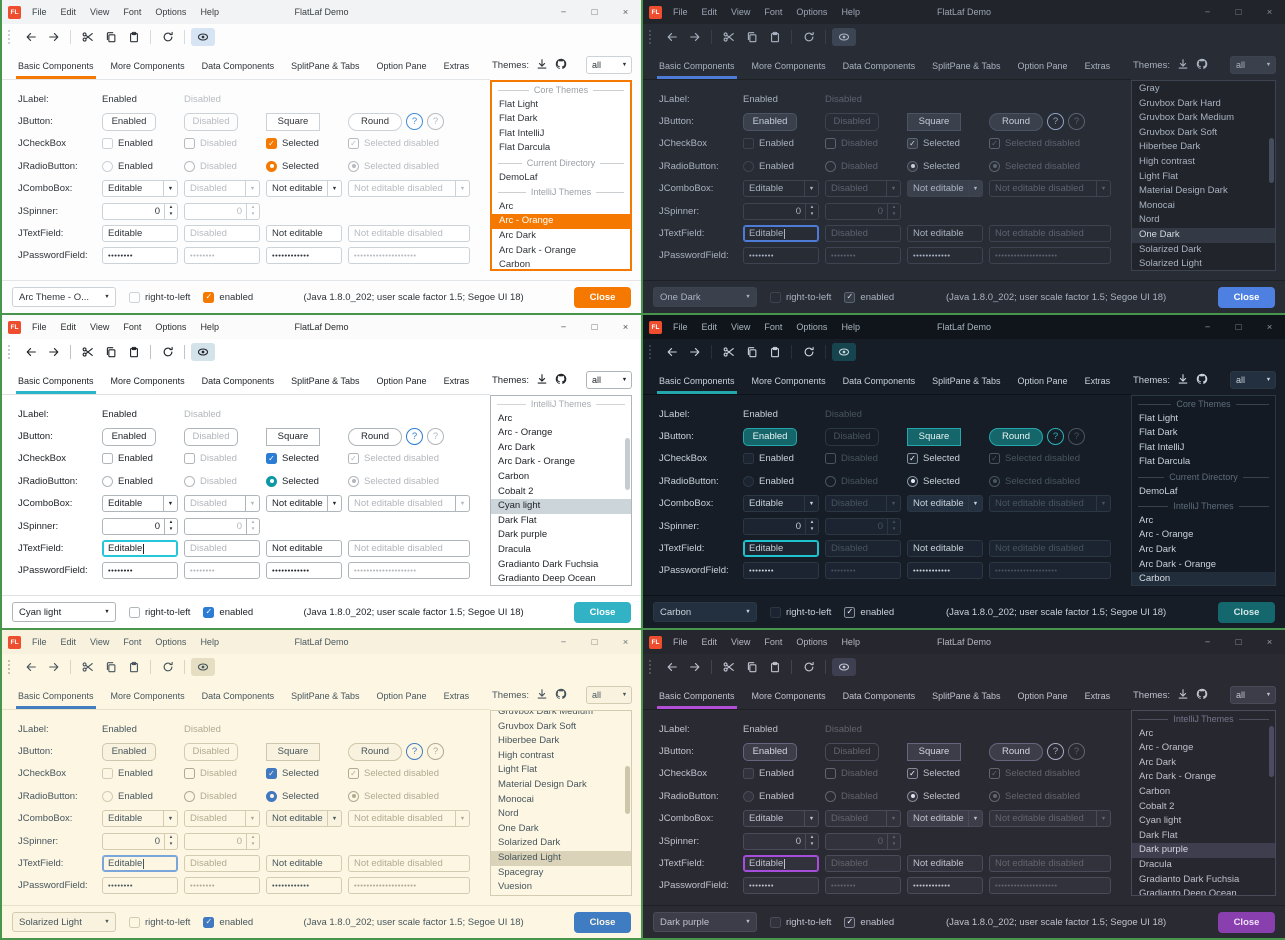 The width and height of the screenshot is (1285, 940). I want to click on theme-list-item: Gradianto Dark Fuchsia, so click(1189, 879).